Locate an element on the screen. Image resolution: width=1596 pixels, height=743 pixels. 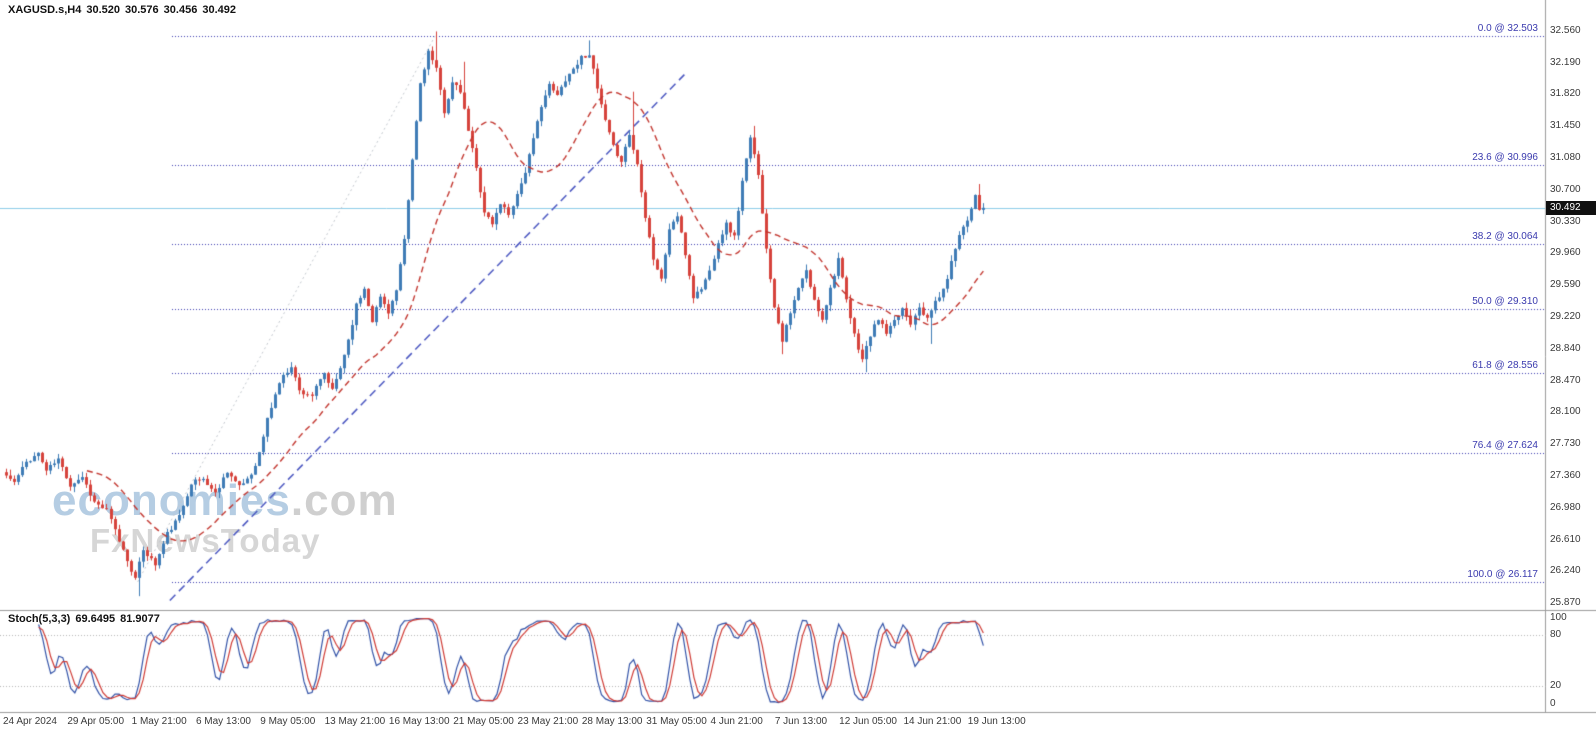
symbol-timeframe-label: XAGUSD.s,H4 is located at coordinates (45, 10).